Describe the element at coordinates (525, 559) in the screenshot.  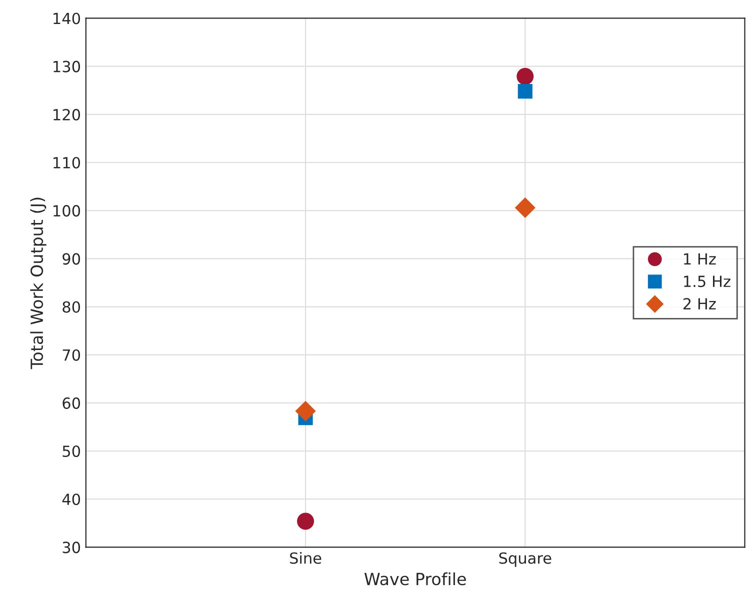
I see `x-tick-label: Square` at that location.